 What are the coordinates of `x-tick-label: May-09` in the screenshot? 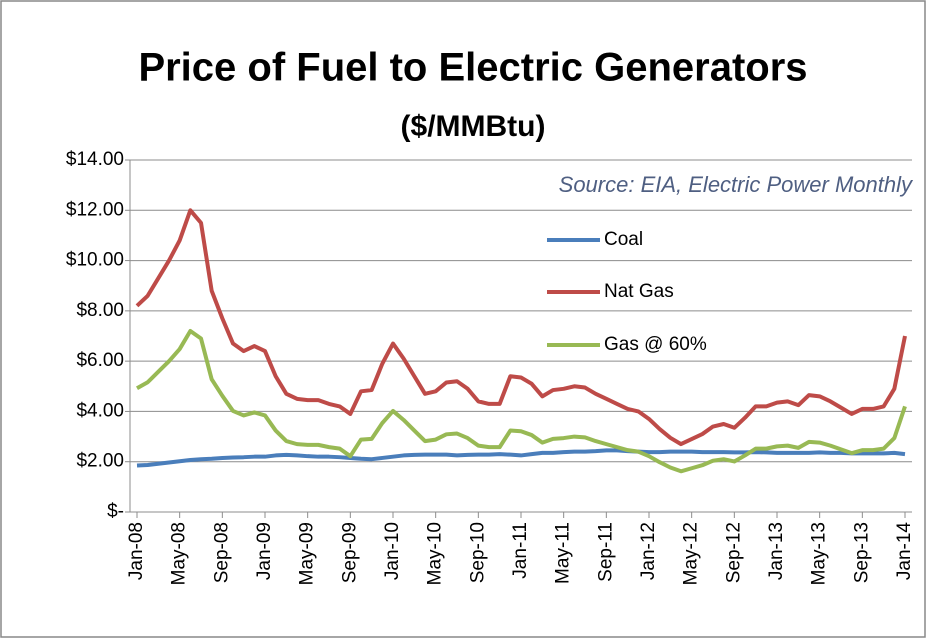 It's located at (307, 553).